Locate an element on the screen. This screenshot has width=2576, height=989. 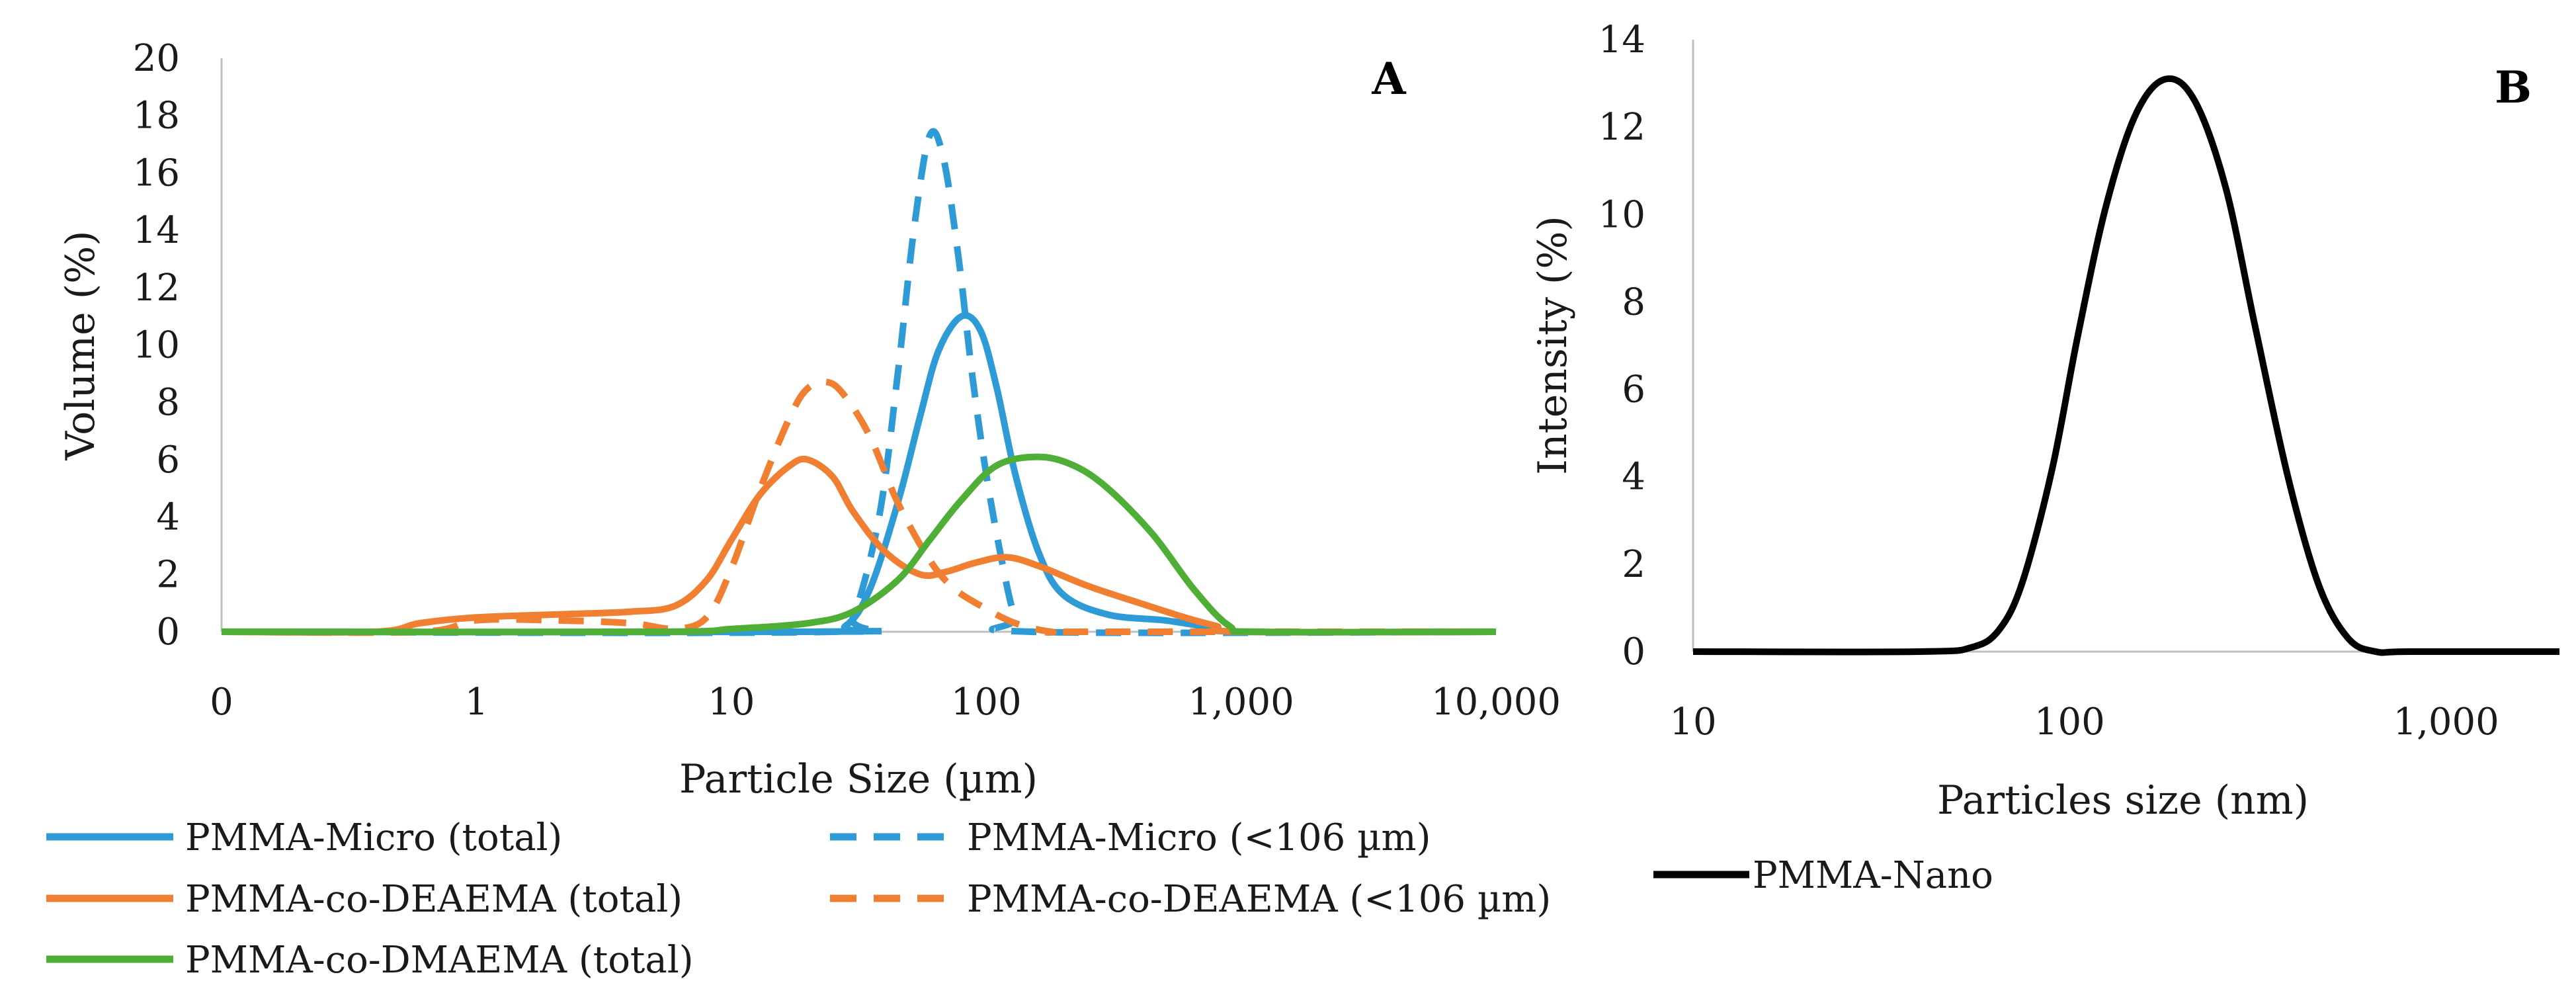
panel-a-y-tick-label: 18 is located at coordinates (156, 116).